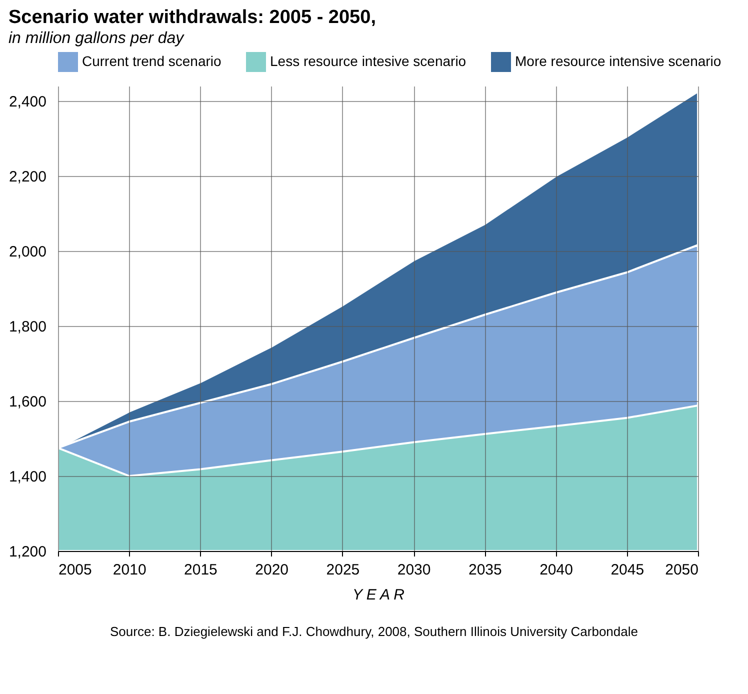 The image size is (748, 694). What do you see at coordinates (414, 570) in the screenshot?
I see `x-tick-label: 2030` at bounding box center [414, 570].